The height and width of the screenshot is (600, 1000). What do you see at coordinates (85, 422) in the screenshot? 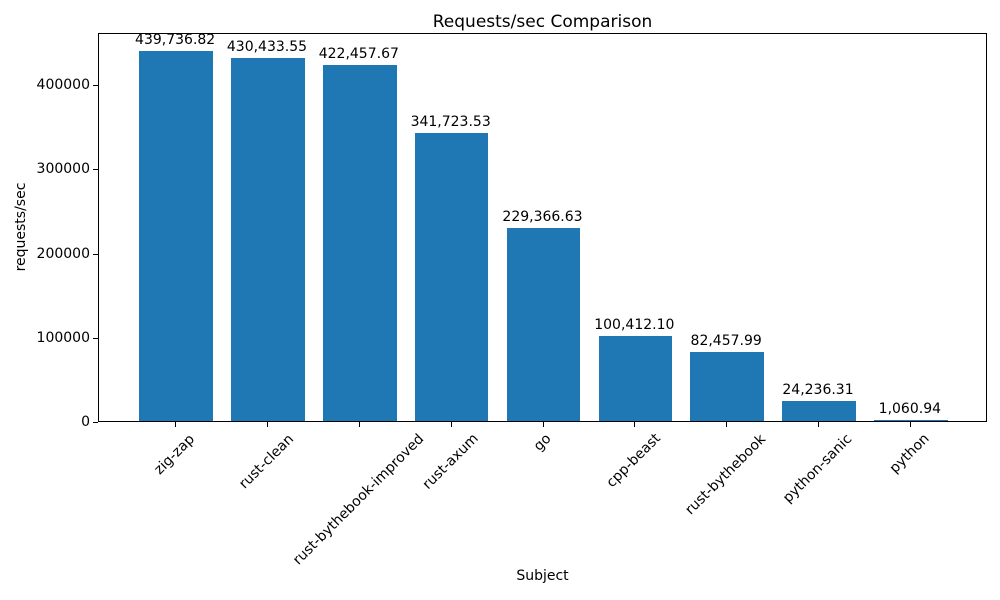
I see `y-tick-label: 0` at bounding box center [85, 422].